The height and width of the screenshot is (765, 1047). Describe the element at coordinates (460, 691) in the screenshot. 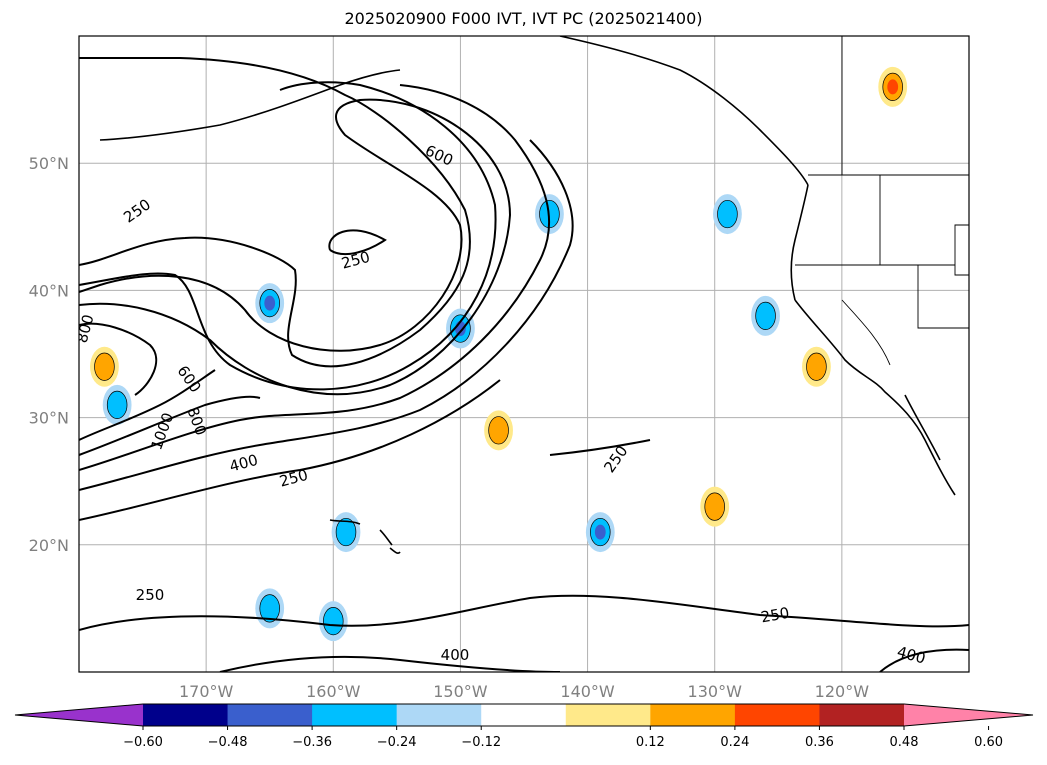

I see `lon-tick-label: 150°W` at that location.